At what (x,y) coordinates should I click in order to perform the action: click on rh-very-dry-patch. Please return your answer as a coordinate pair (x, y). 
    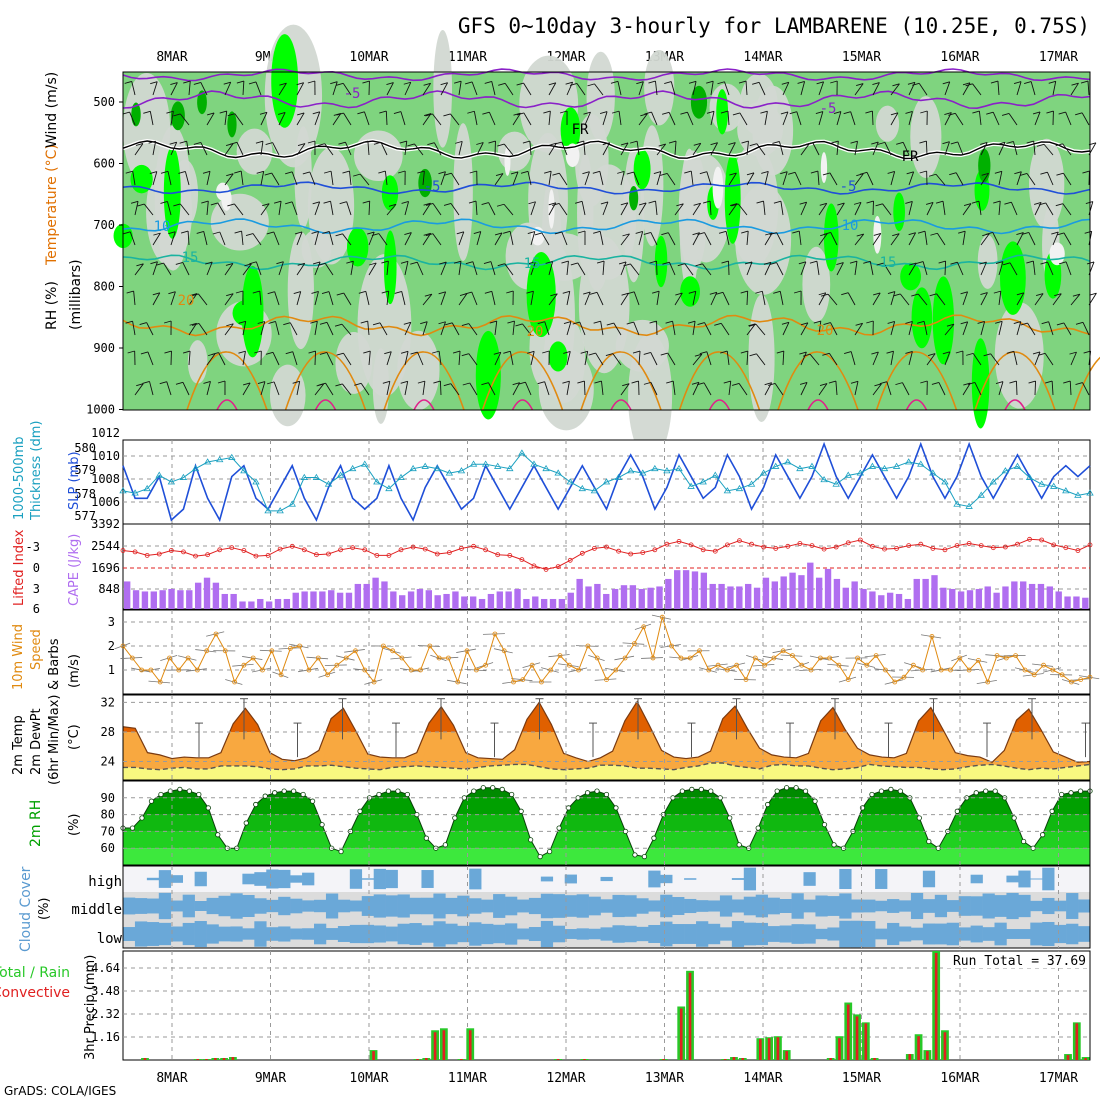
    Looking at the image, I should click on (551, 209).